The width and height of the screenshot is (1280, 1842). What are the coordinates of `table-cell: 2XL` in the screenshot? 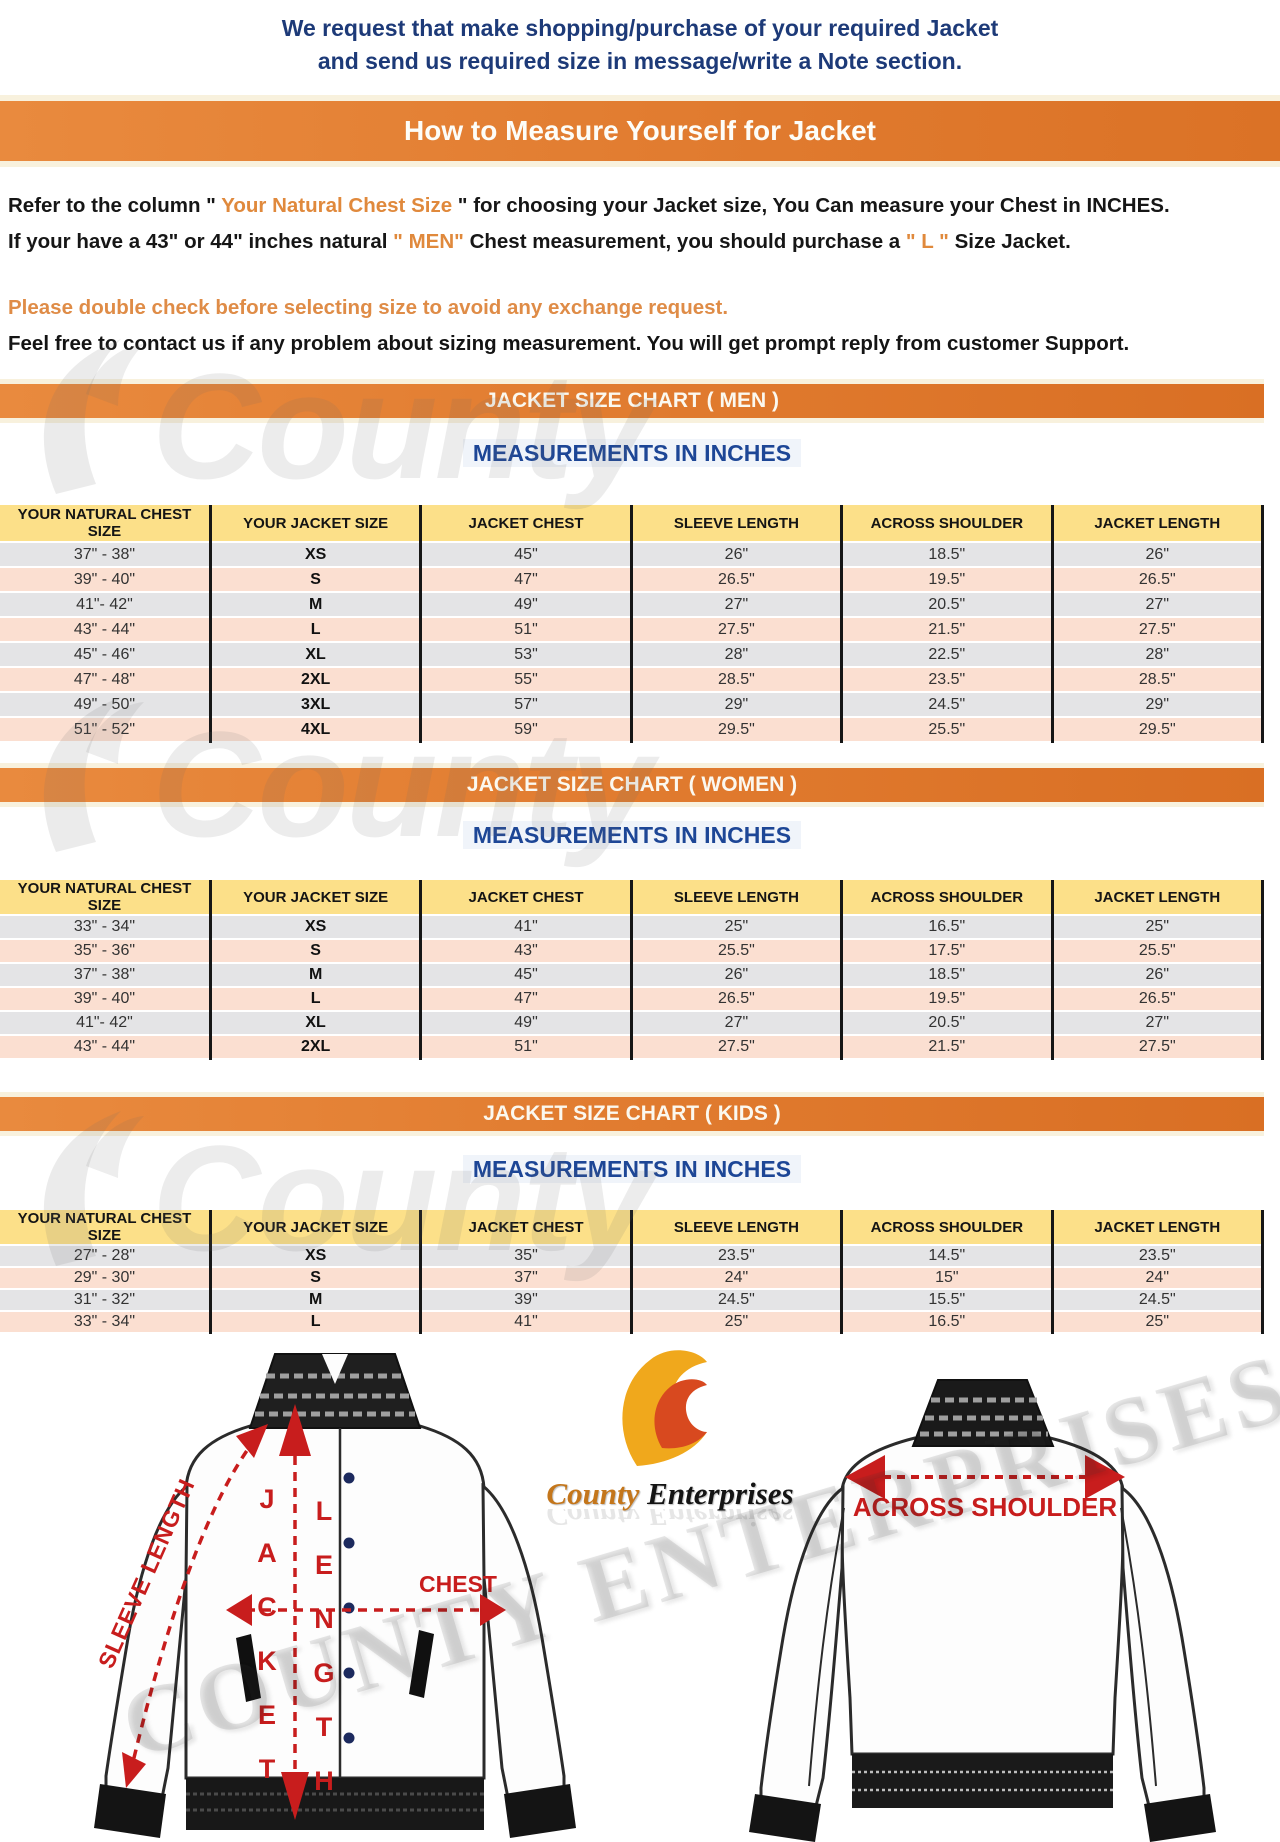 It's located at (316, 1047).